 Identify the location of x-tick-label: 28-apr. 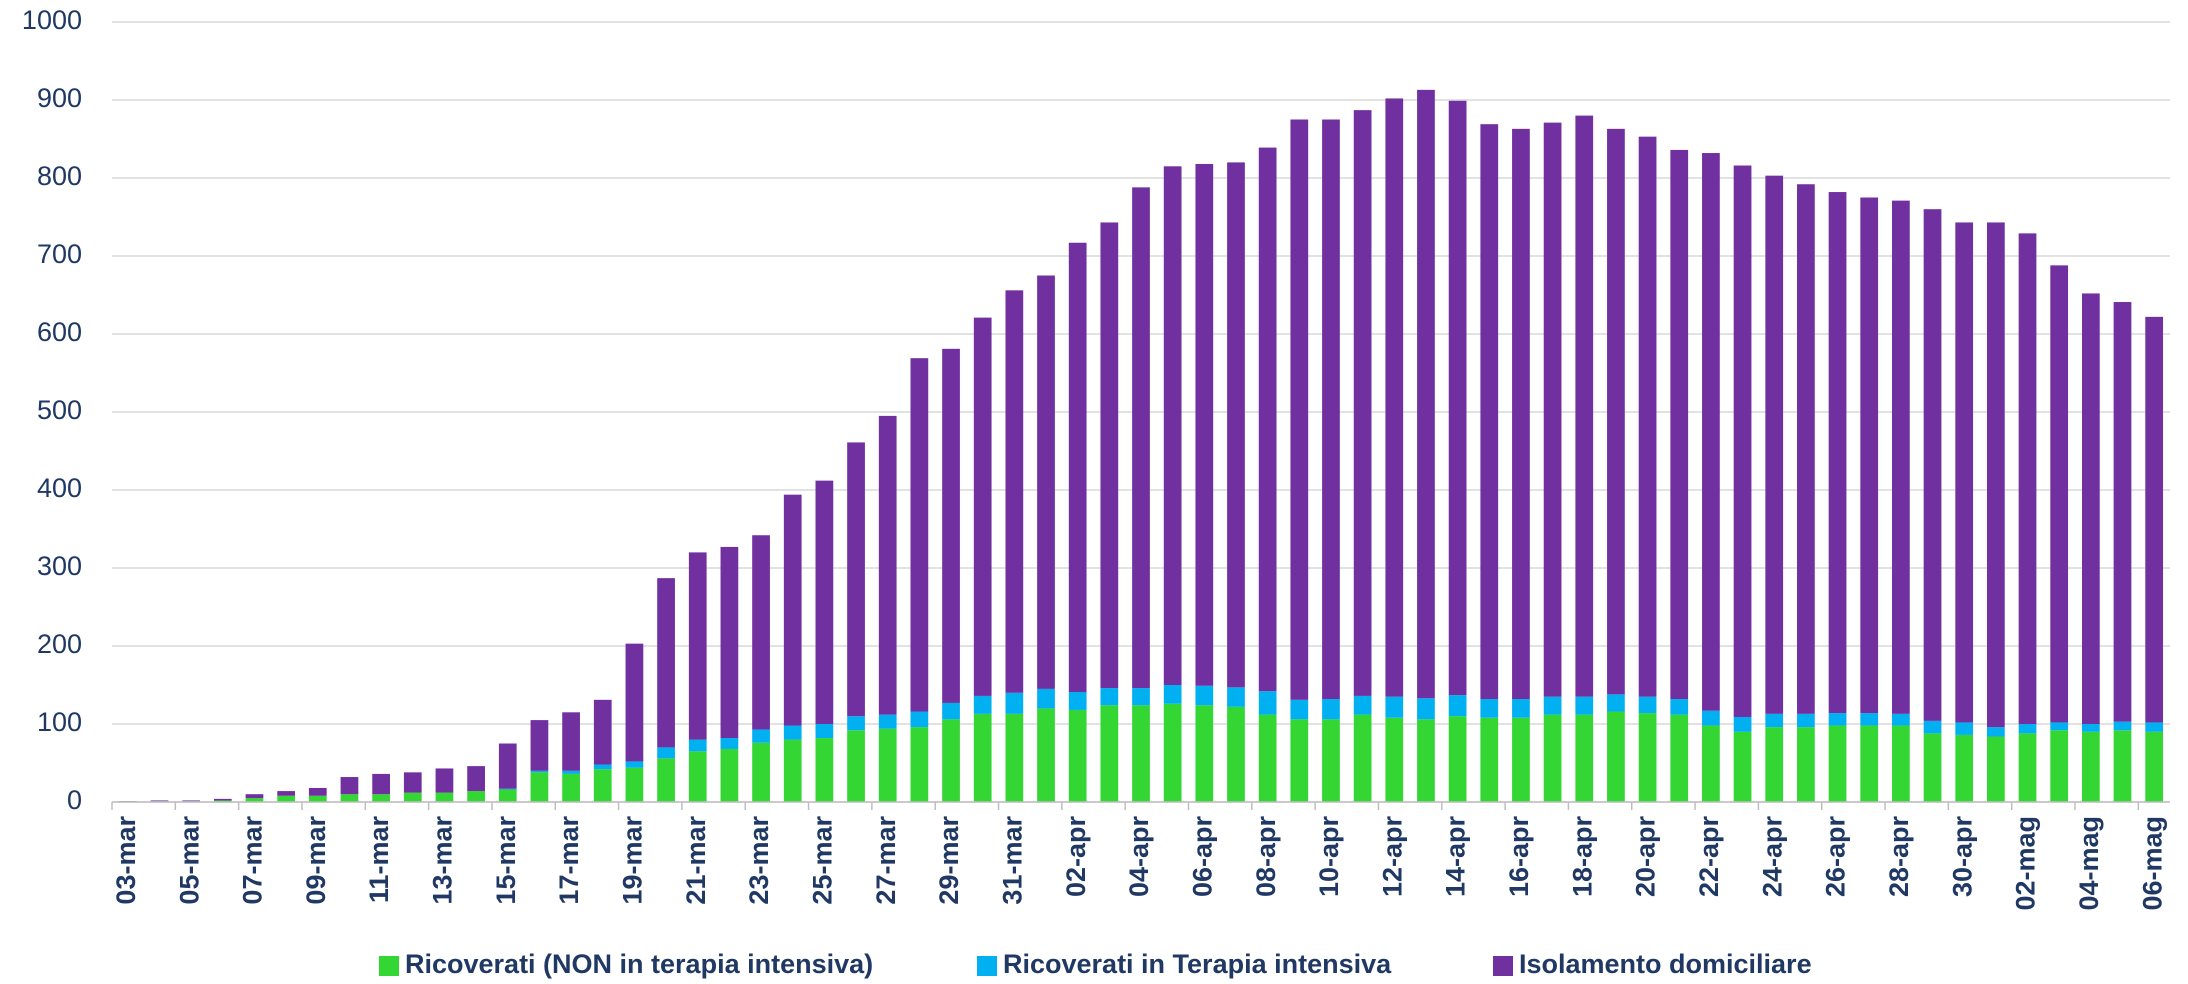
(1899, 857).